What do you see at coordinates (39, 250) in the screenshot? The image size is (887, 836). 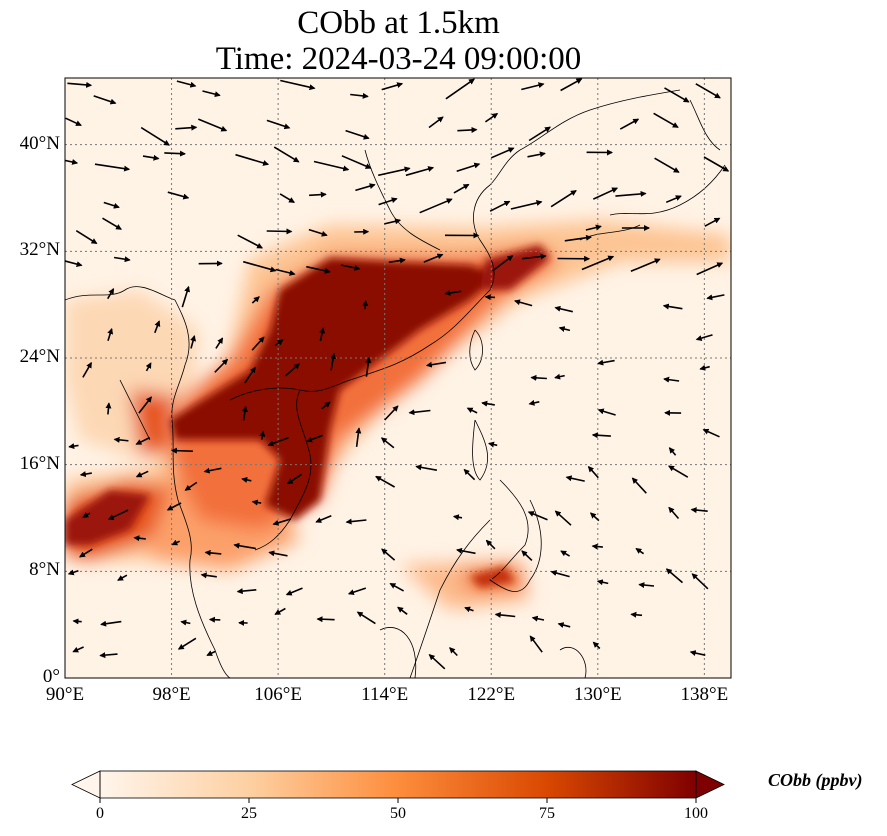 I see `lat-tick-label: 32°N` at bounding box center [39, 250].